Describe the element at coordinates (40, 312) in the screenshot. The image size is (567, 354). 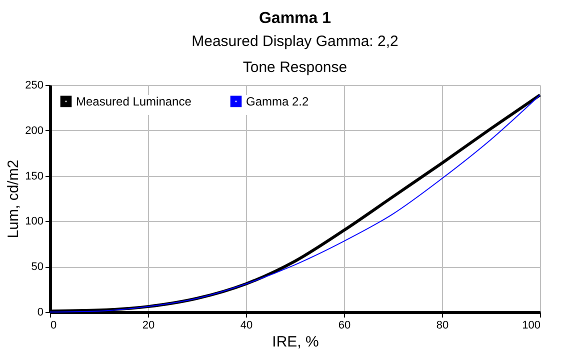
I see `y-tick-label: 0` at that location.